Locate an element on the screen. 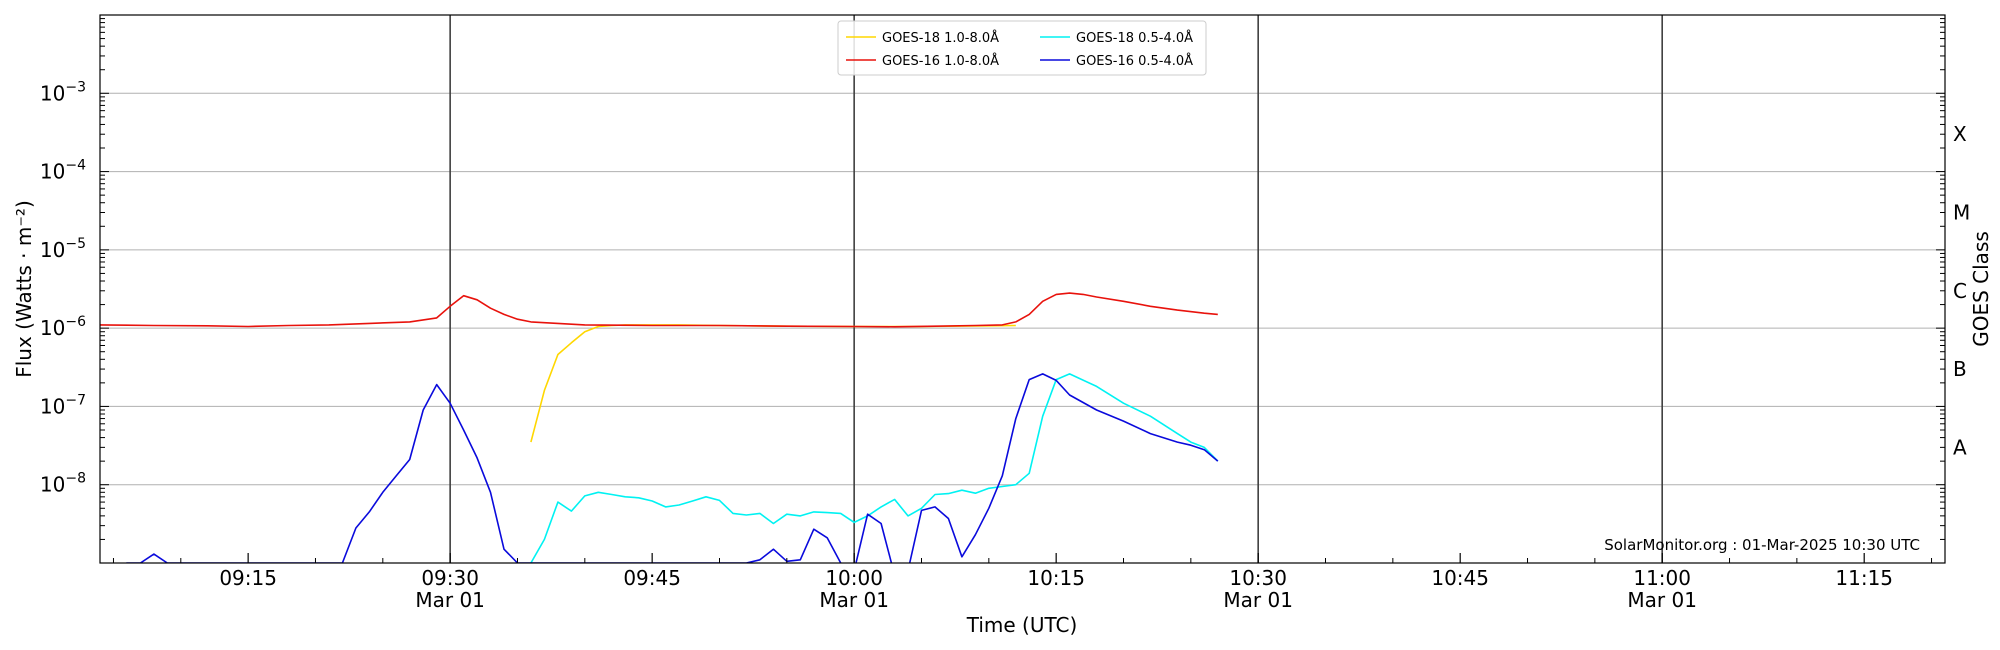 The width and height of the screenshot is (2000, 650). x-tick-label: 10:30 is located at coordinates (1258, 578).